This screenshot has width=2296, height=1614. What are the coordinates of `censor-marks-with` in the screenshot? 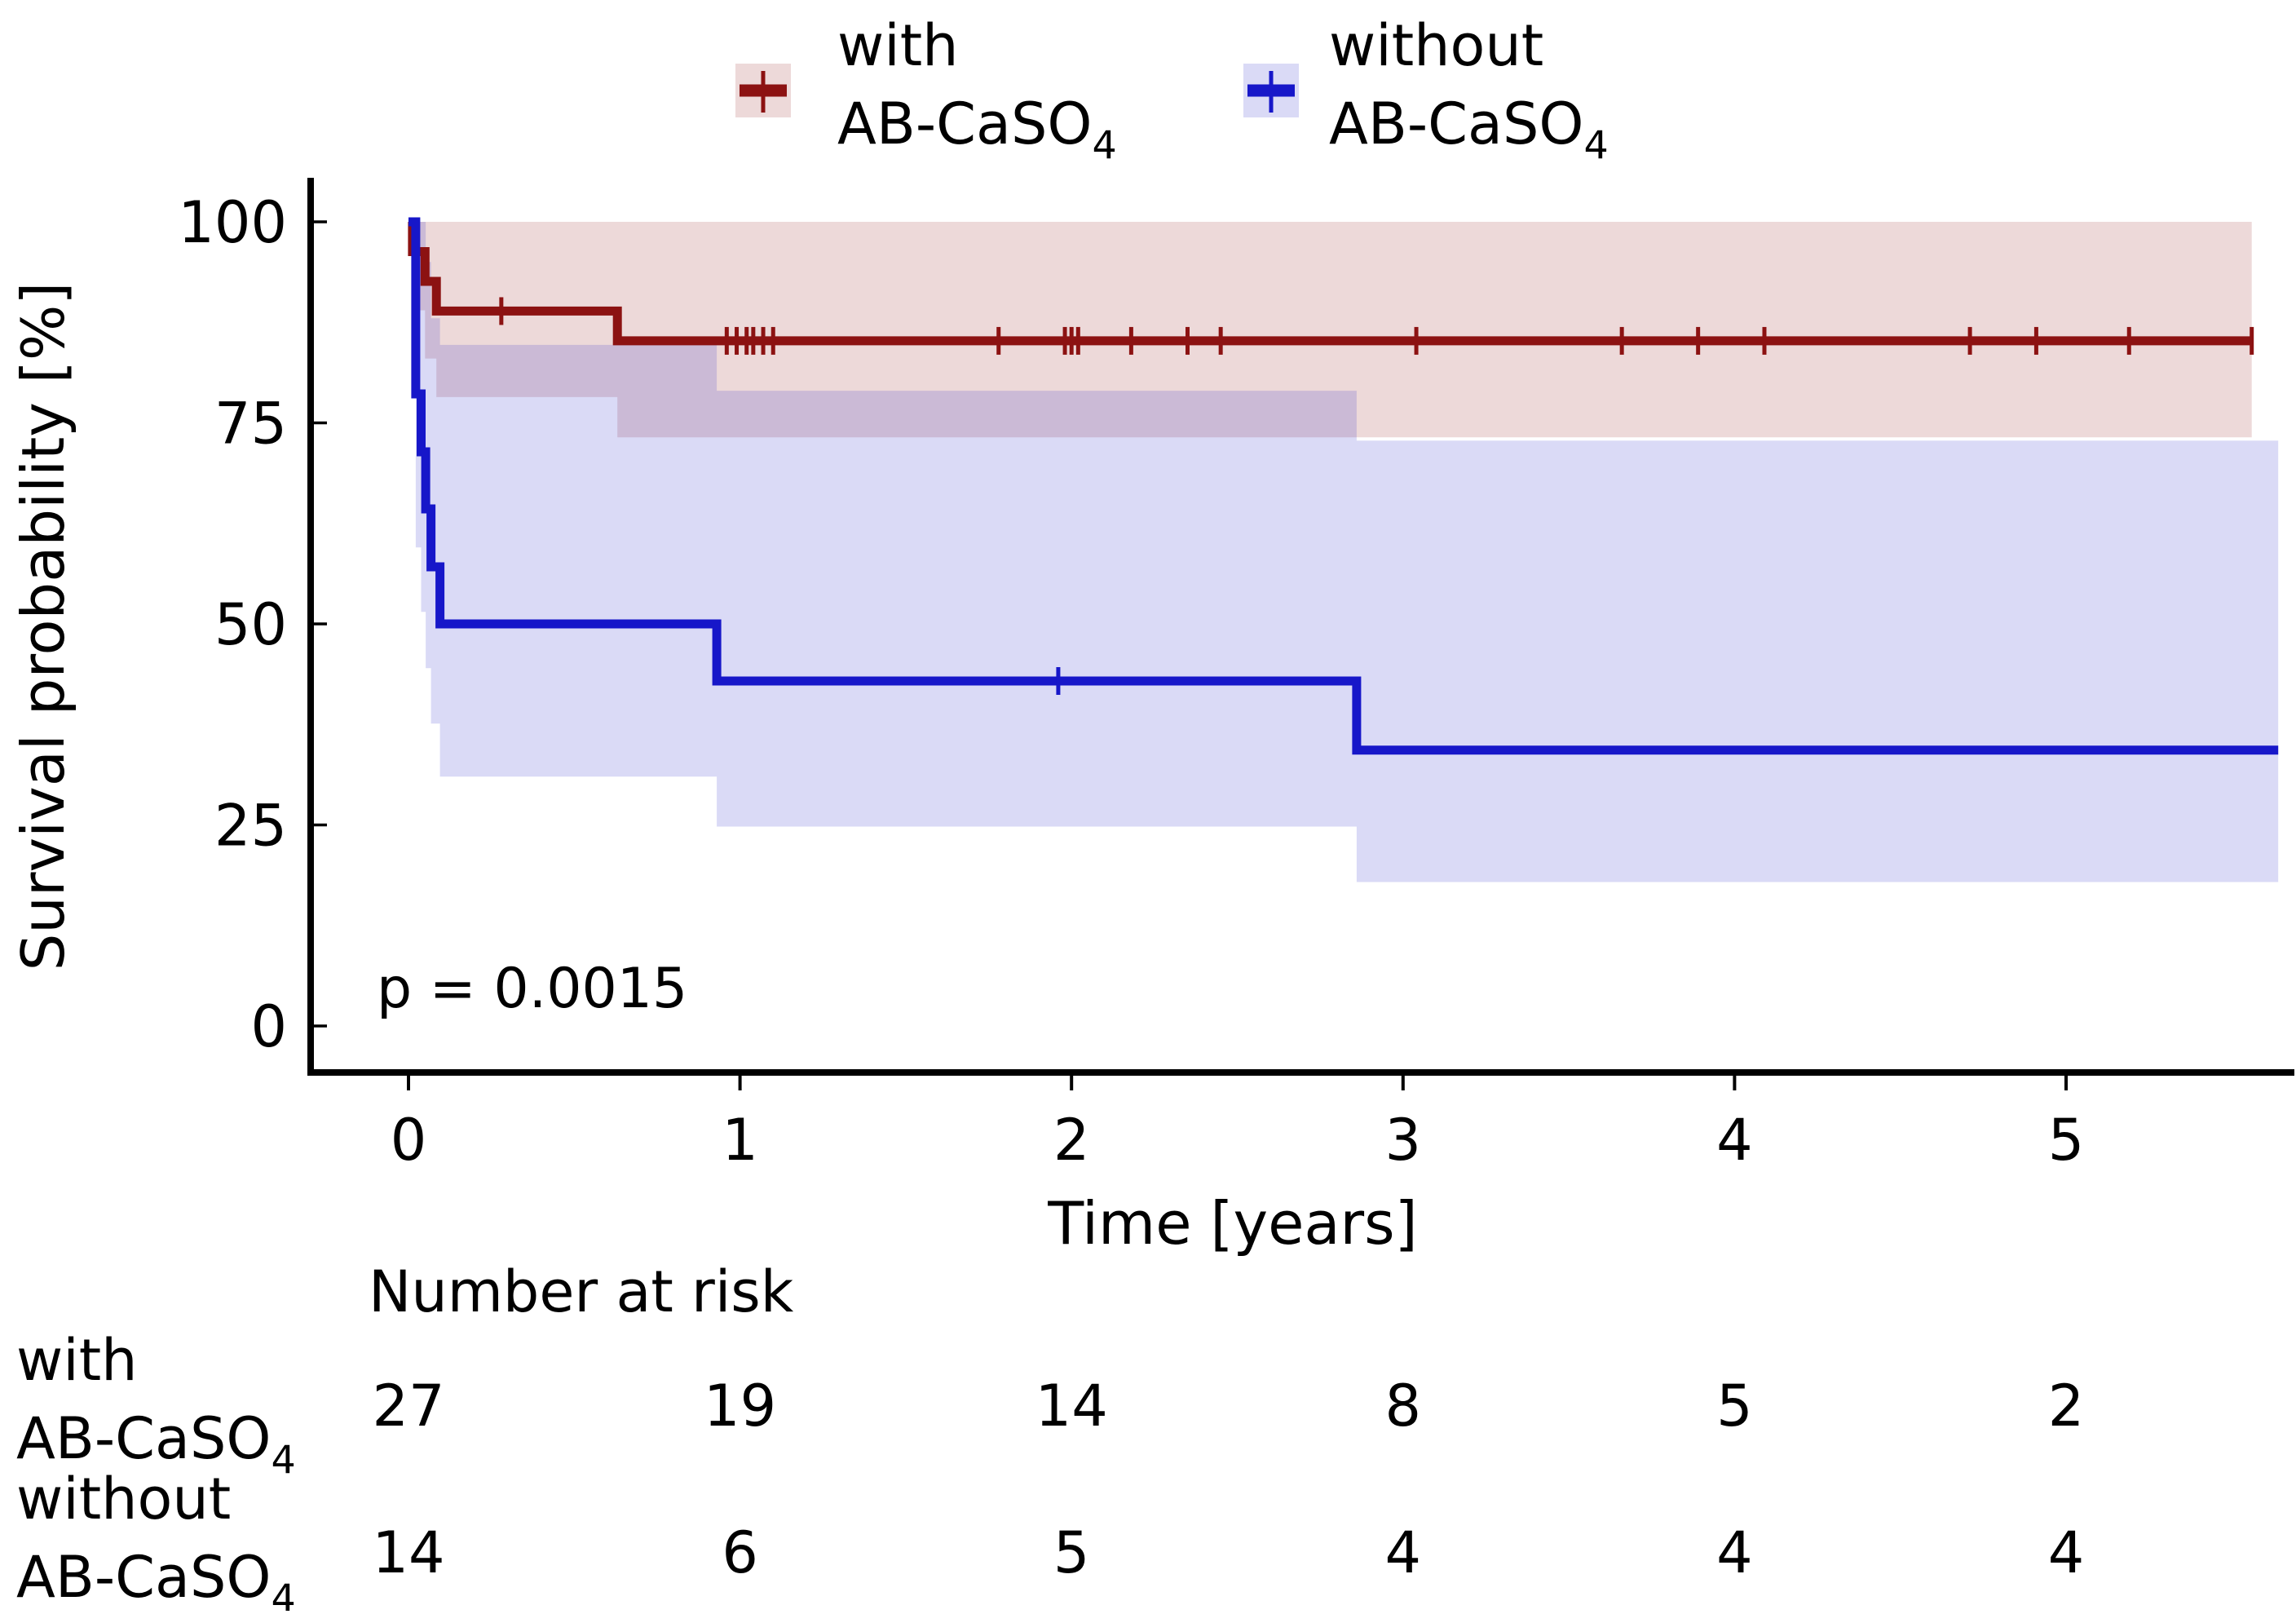 It's located at (1376, 326).